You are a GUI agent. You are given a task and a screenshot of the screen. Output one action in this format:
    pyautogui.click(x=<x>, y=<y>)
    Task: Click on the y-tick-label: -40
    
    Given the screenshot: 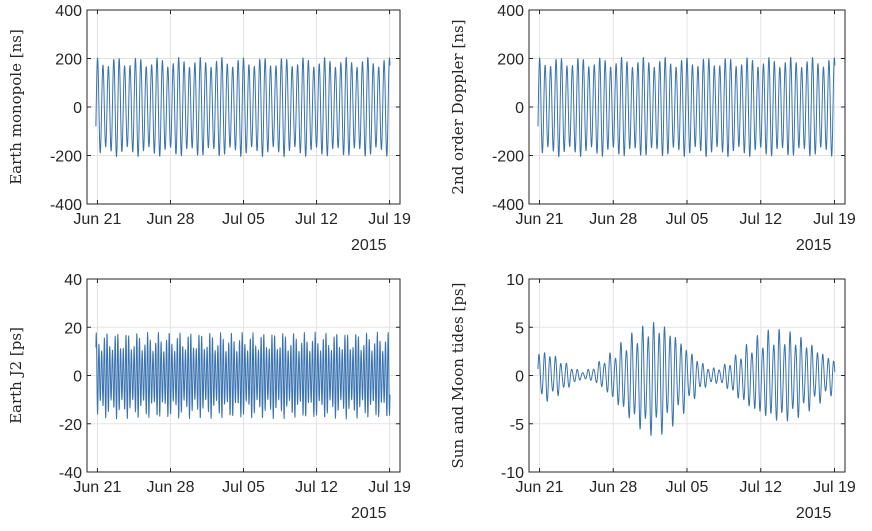 What is the action you would take?
    pyautogui.click(x=70, y=473)
    